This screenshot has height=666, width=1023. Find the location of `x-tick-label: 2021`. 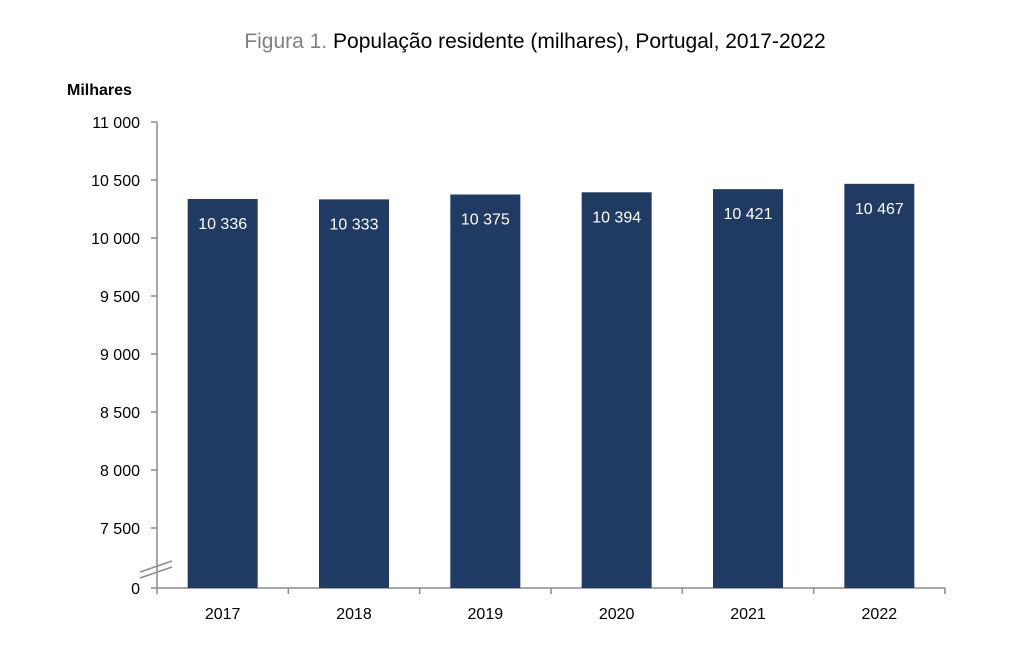

x-tick-label: 2021 is located at coordinates (748, 614).